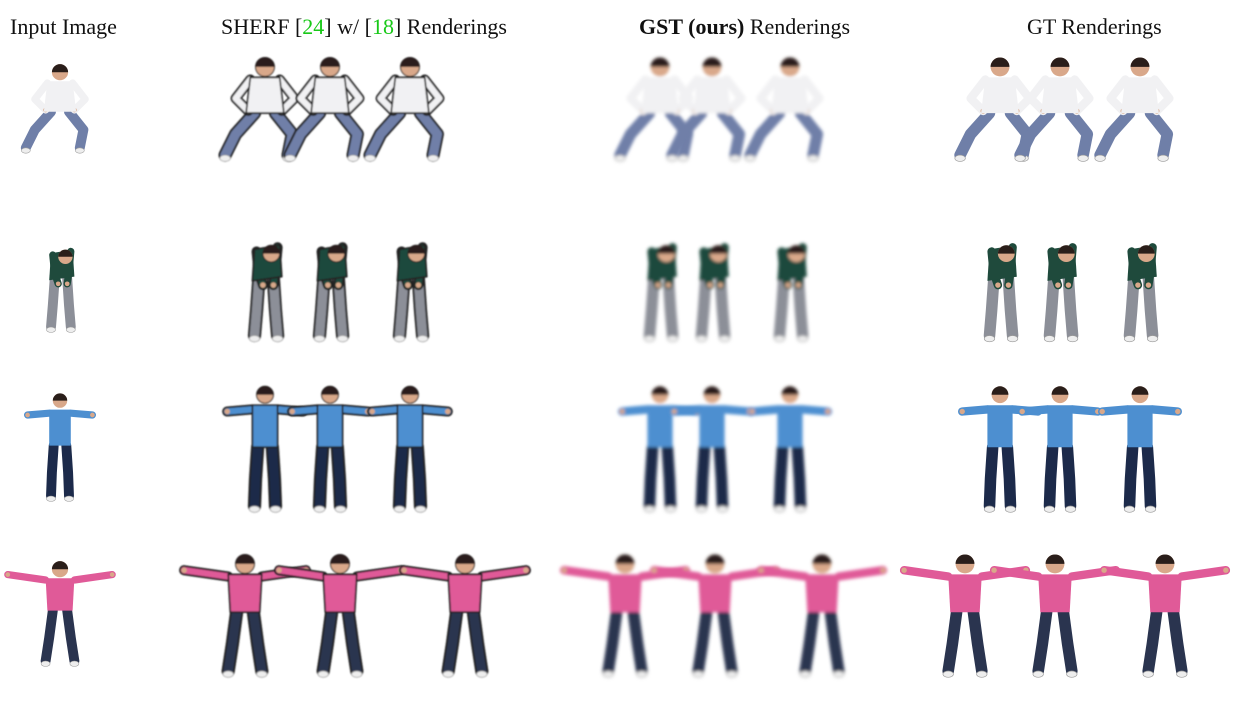  I want to click on header-gst-rest: Renderings, so click(797, 26).